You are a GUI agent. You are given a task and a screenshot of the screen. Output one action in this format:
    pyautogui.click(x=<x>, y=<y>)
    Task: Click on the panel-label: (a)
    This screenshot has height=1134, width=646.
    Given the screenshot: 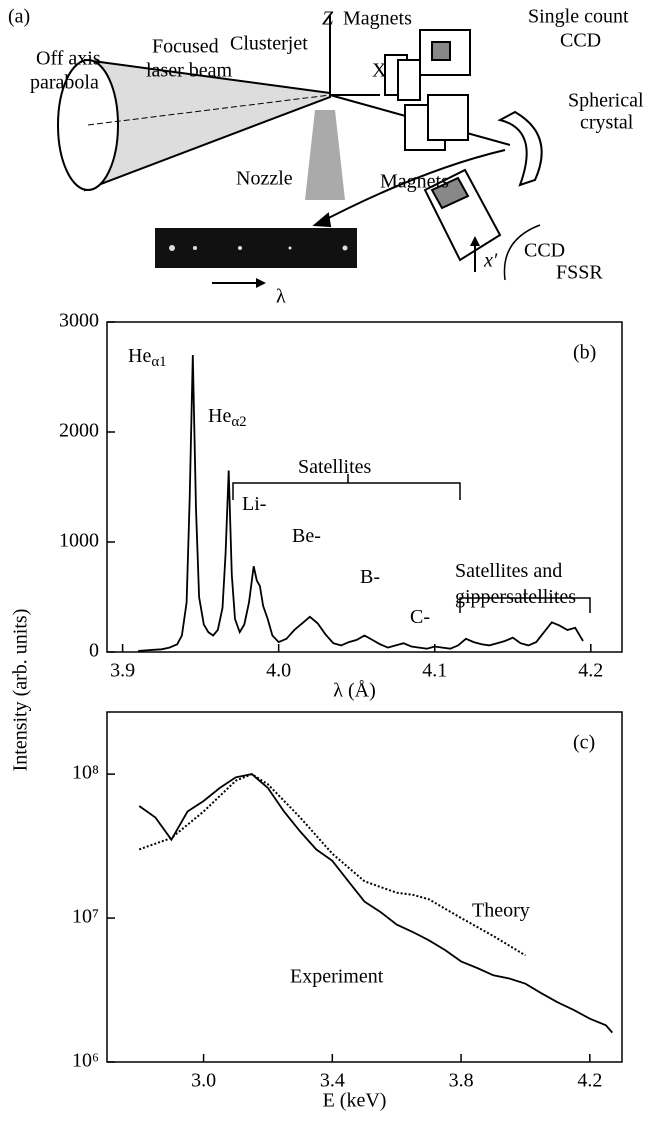 What is the action you would take?
    pyautogui.click(x=19, y=17)
    